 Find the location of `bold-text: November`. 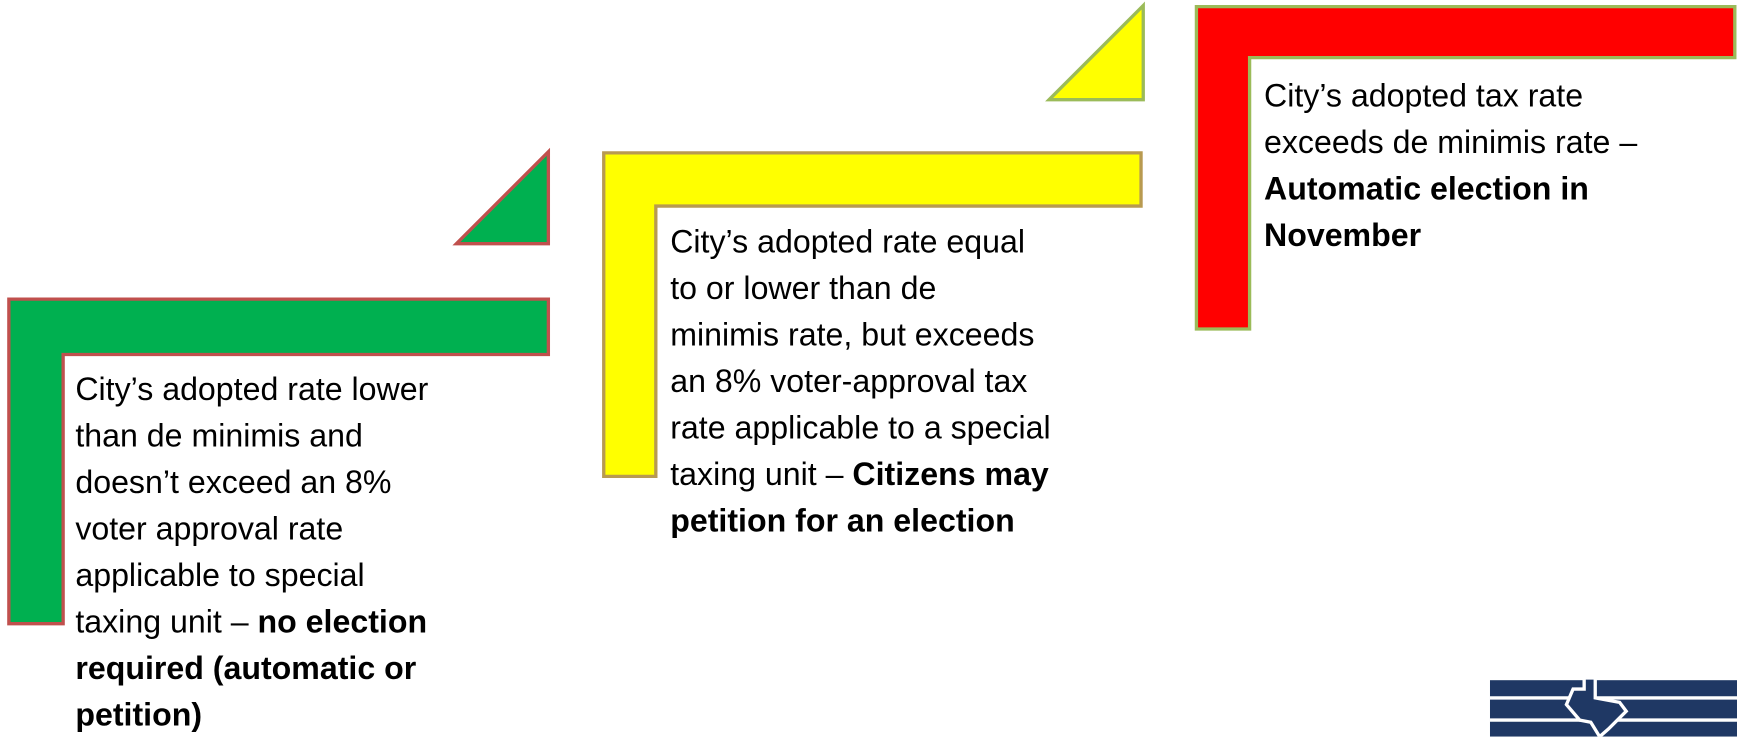

bold-text: November is located at coordinates (1342, 236).